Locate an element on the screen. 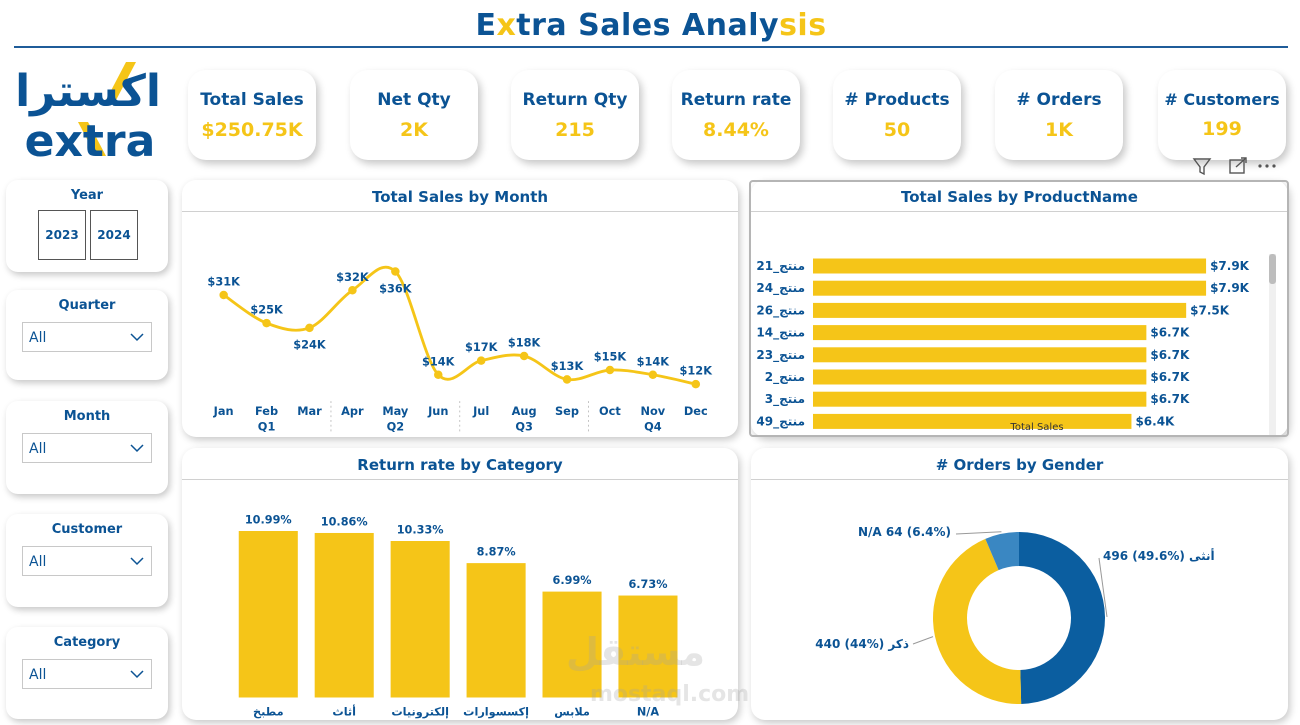 The image size is (1300, 725). year-option-2023: 2023 is located at coordinates (62, 235).